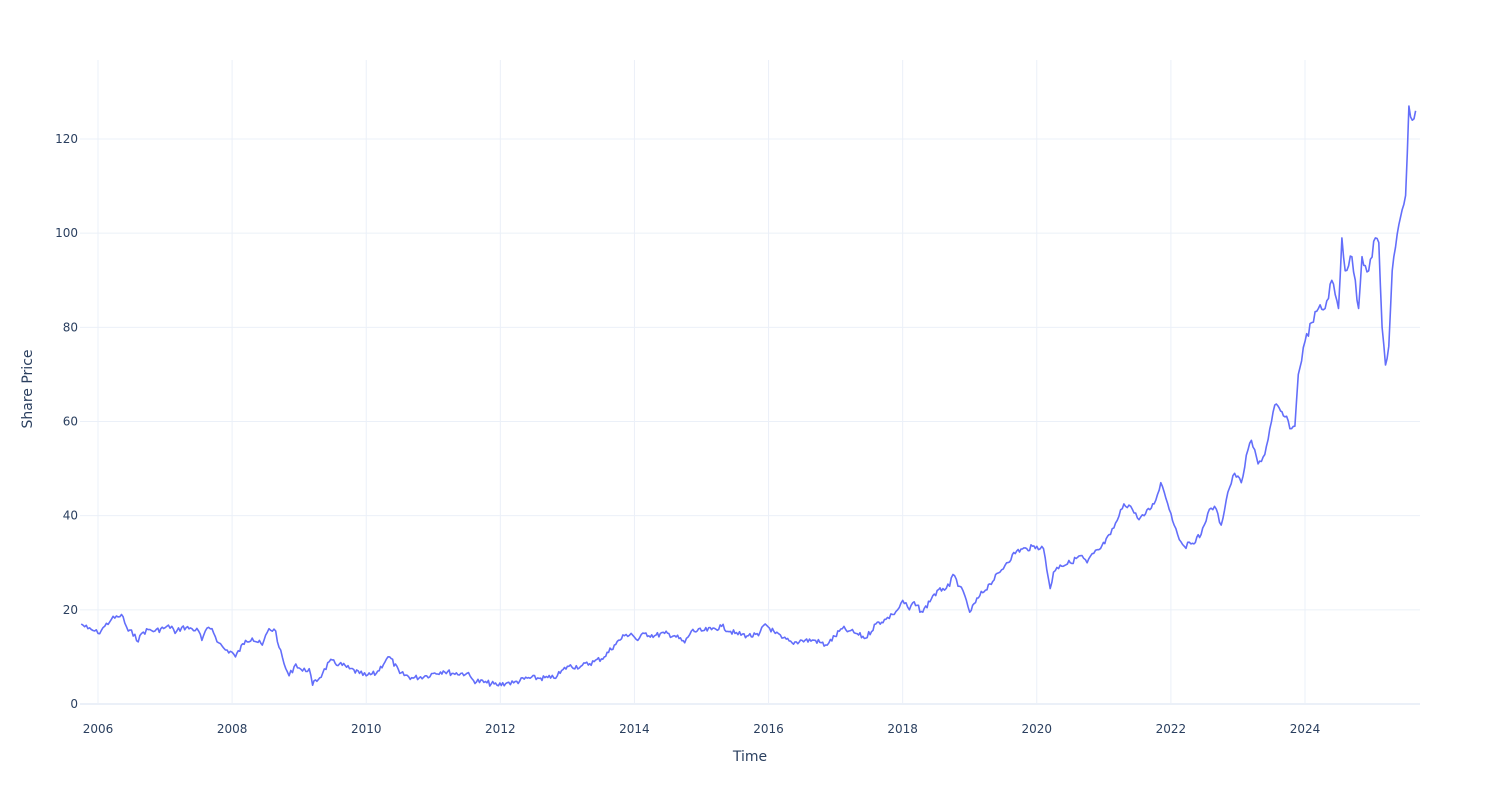 The height and width of the screenshot is (800, 1500). Describe the element at coordinates (70, 422) in the screenshot. I see `y-tick-label: 60` at that location.